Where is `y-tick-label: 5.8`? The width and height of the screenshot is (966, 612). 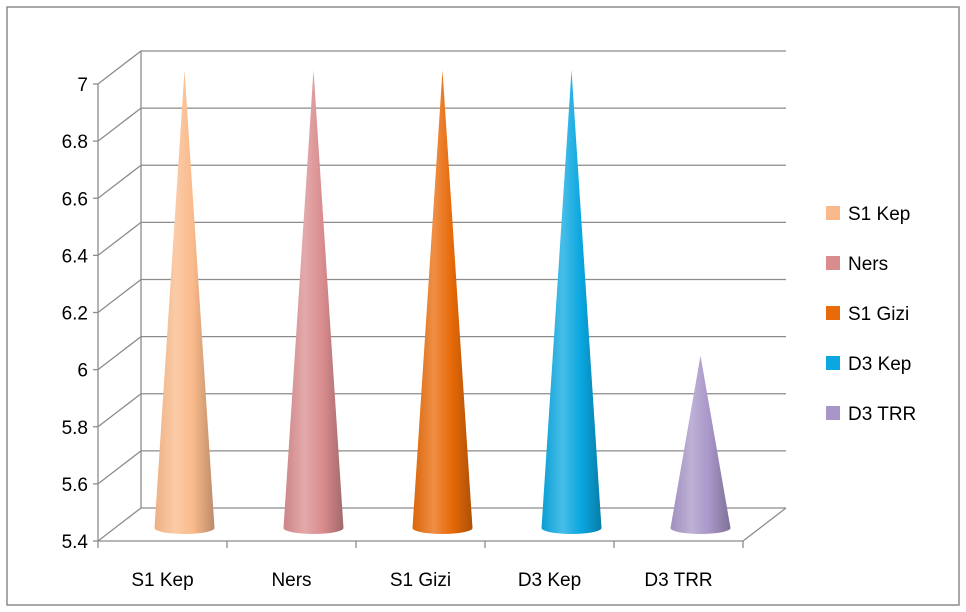 y-tick-label: 5.8 is located at coordinates (75, 428).